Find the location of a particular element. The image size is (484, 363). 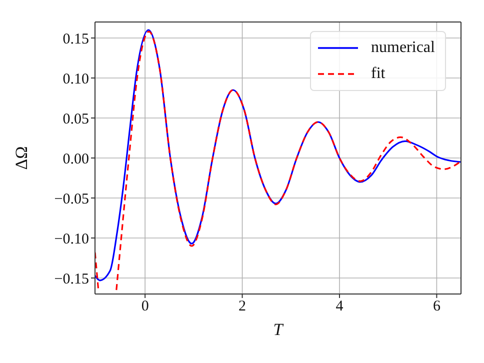

y-tick-label: 0.10 is located at coordinates (75, 79).